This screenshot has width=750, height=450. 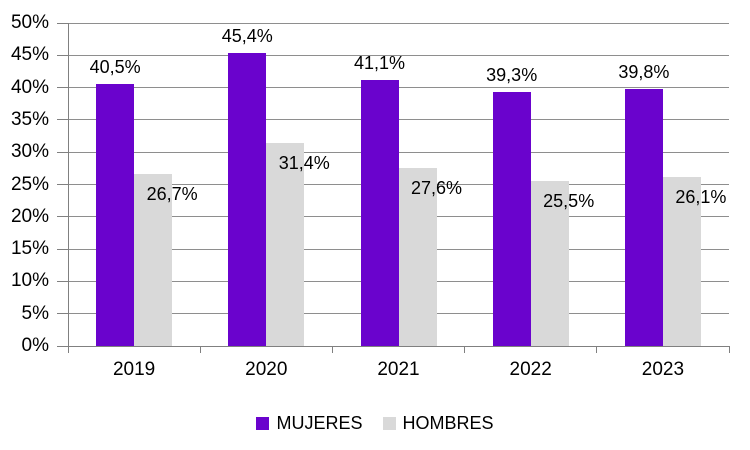 I want to click on bar-mujeres-2023, so click(x=643, y=217).